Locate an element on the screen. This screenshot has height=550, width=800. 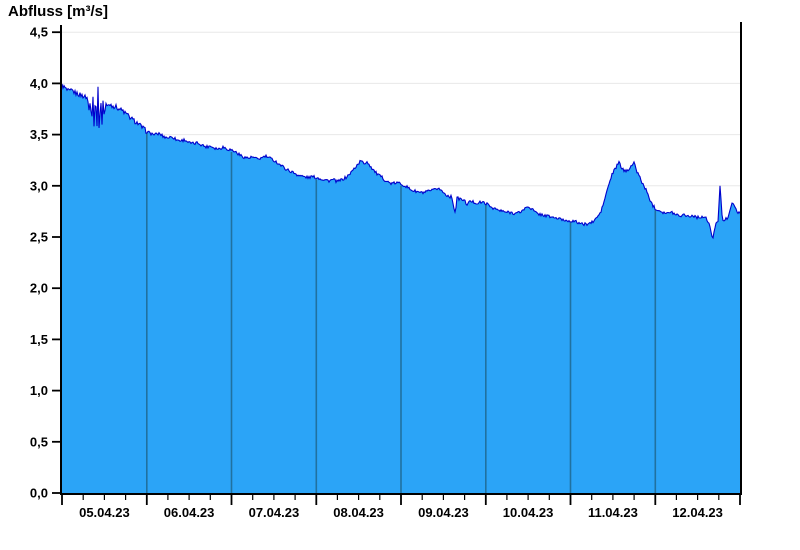
x-tick-label: 11.04.23 is located at coordinates (613, 512).